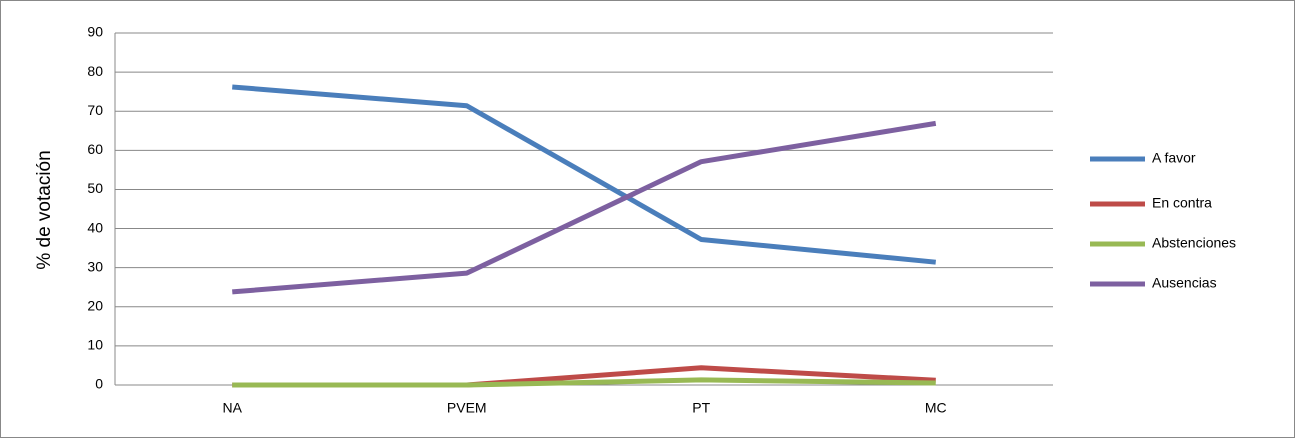 This screenshot has width=1295, height=443. Describe the element at coordinates (99, 384) in the screenshot. I see `y-tick-label: 0` at that location.